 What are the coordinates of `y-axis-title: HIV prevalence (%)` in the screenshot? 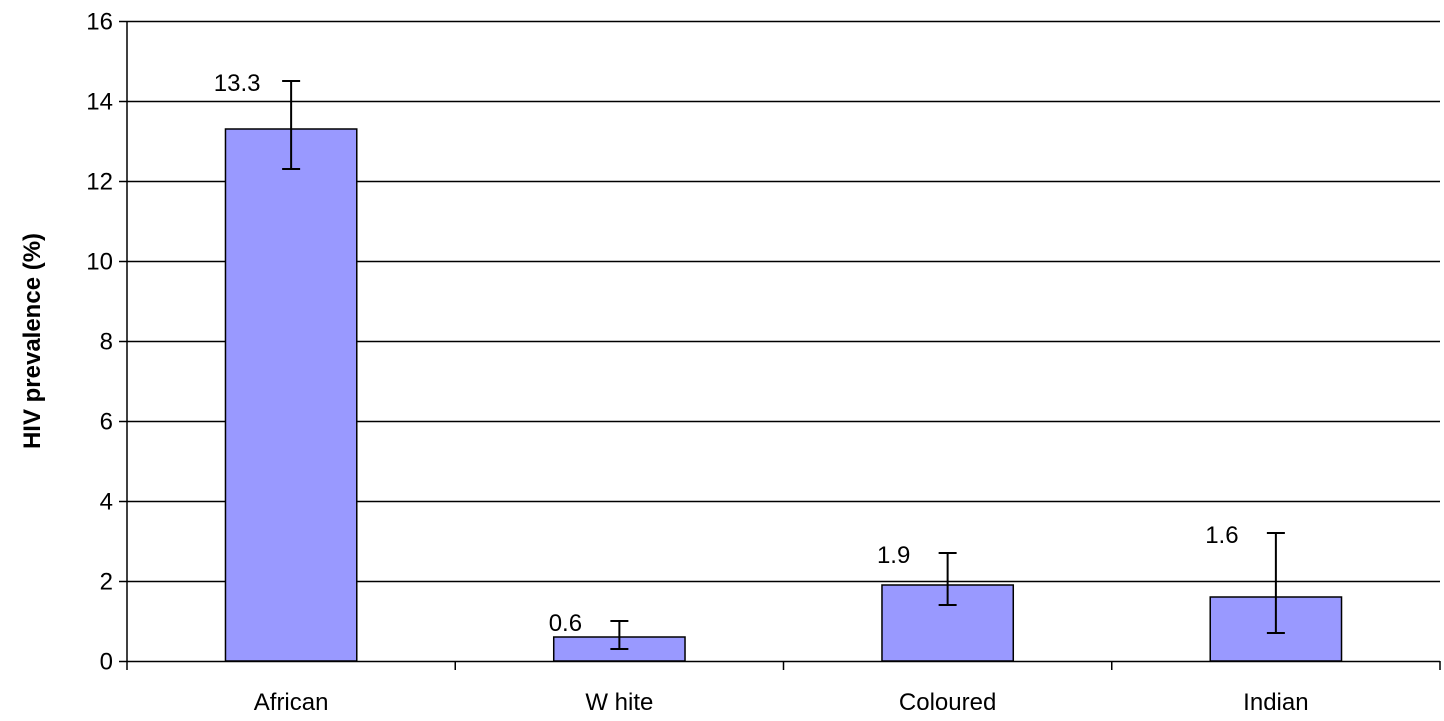 It's located at (32, 341).